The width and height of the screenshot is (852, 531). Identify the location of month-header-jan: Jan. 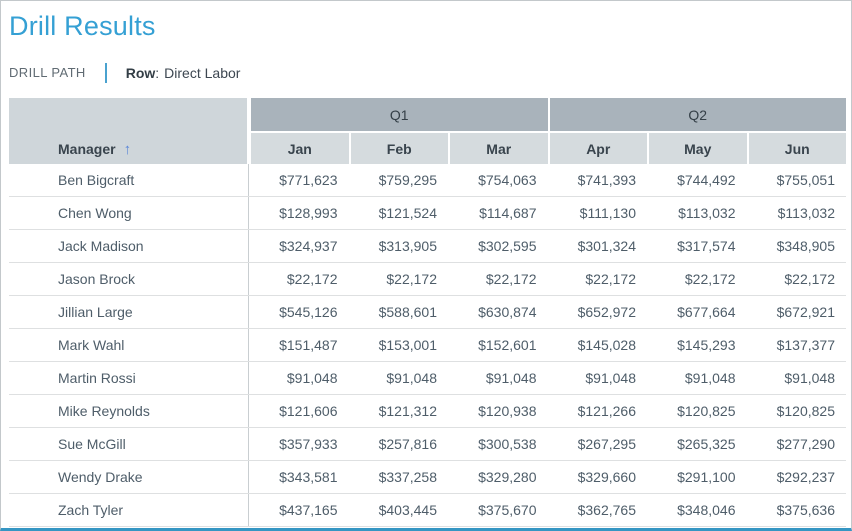
(300, 149).